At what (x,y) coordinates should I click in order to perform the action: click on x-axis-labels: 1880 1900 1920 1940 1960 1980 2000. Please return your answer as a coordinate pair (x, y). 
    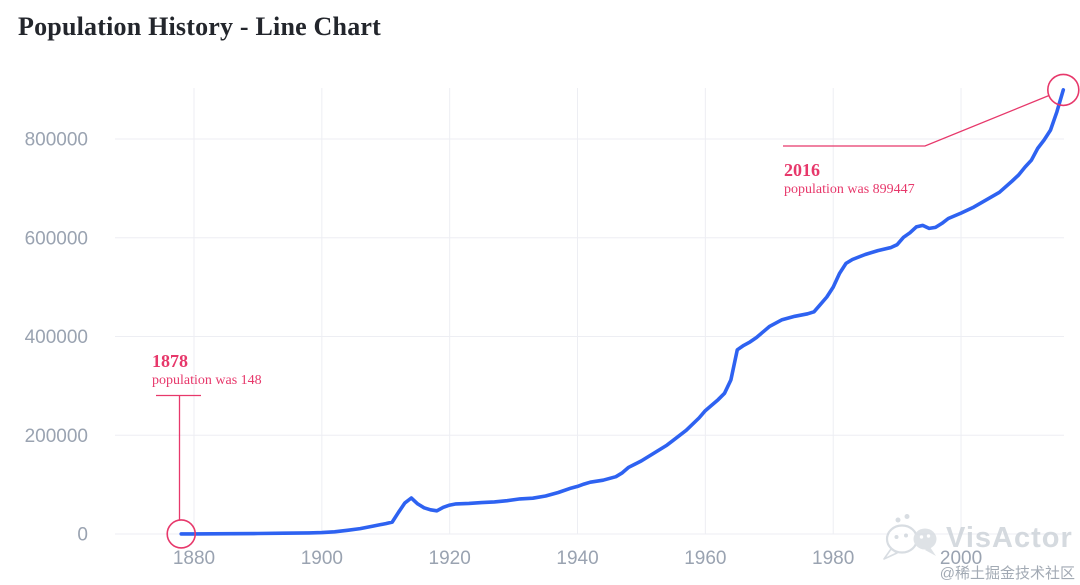
    Looking at the image, I should click on (577, 558).